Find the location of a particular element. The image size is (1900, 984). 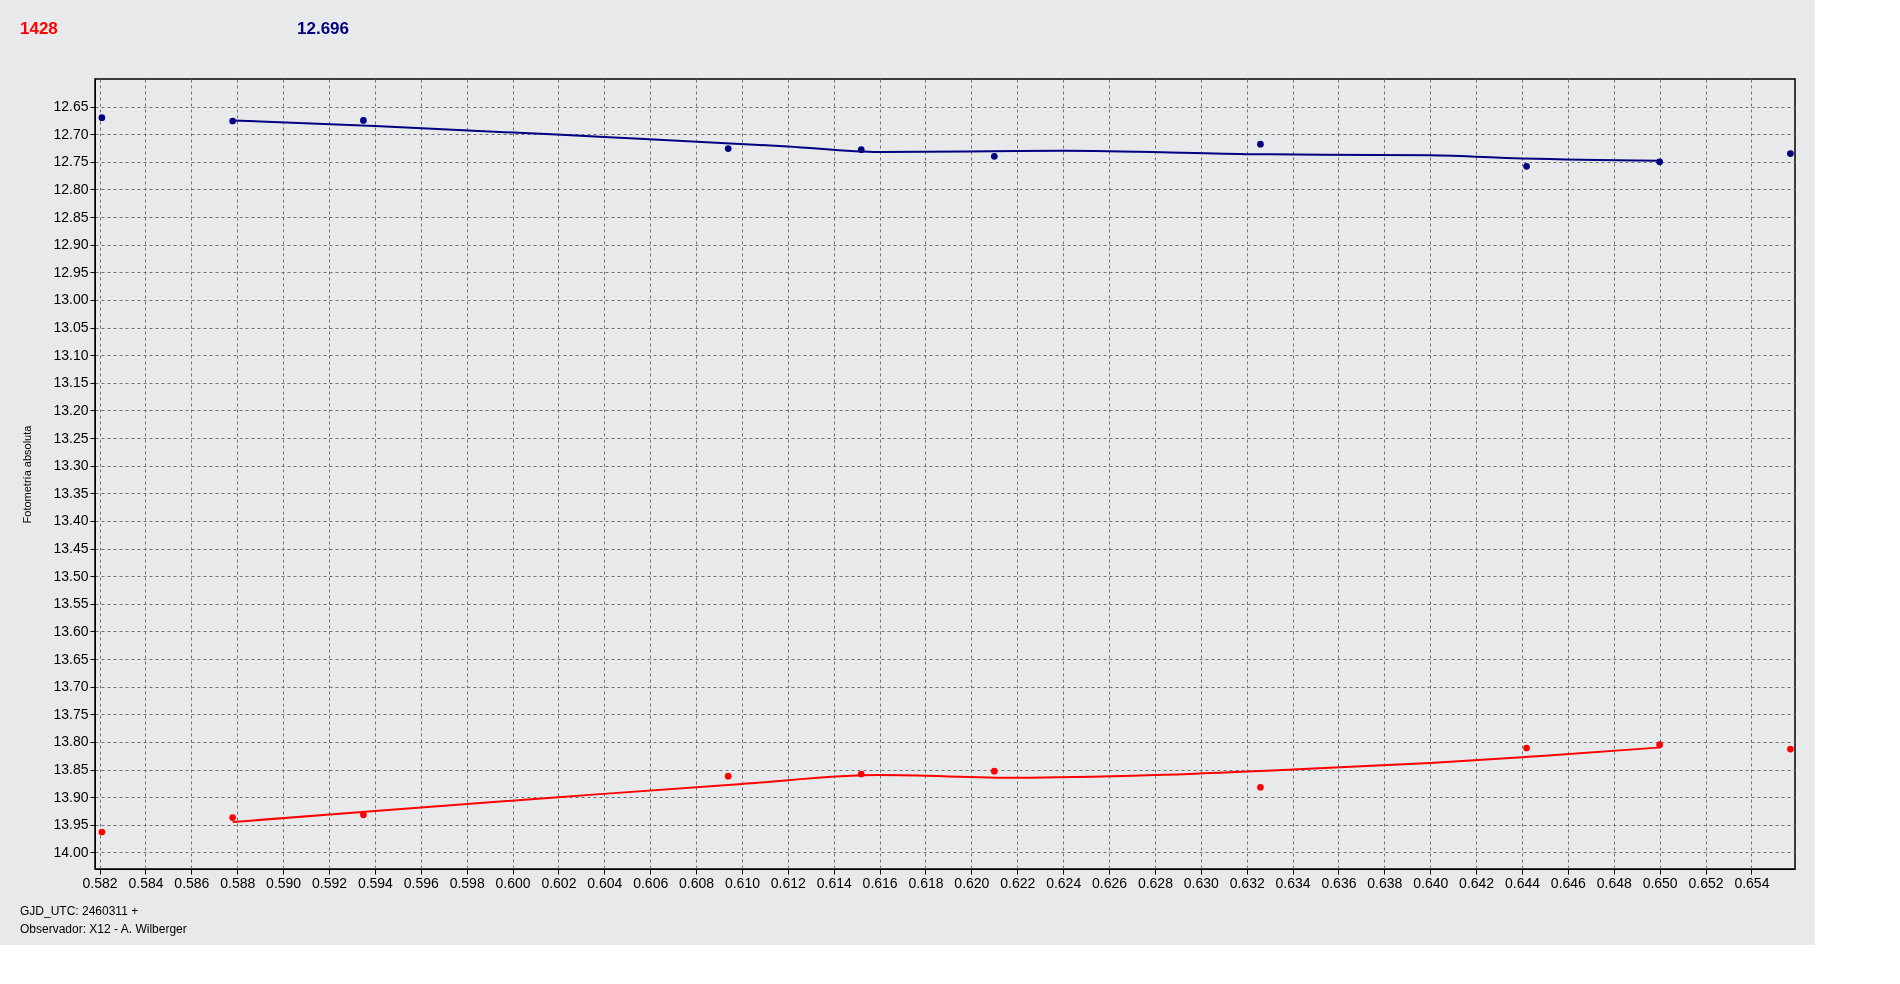

x-tick-label: 0.644 is located at coordinates (1522, 882).